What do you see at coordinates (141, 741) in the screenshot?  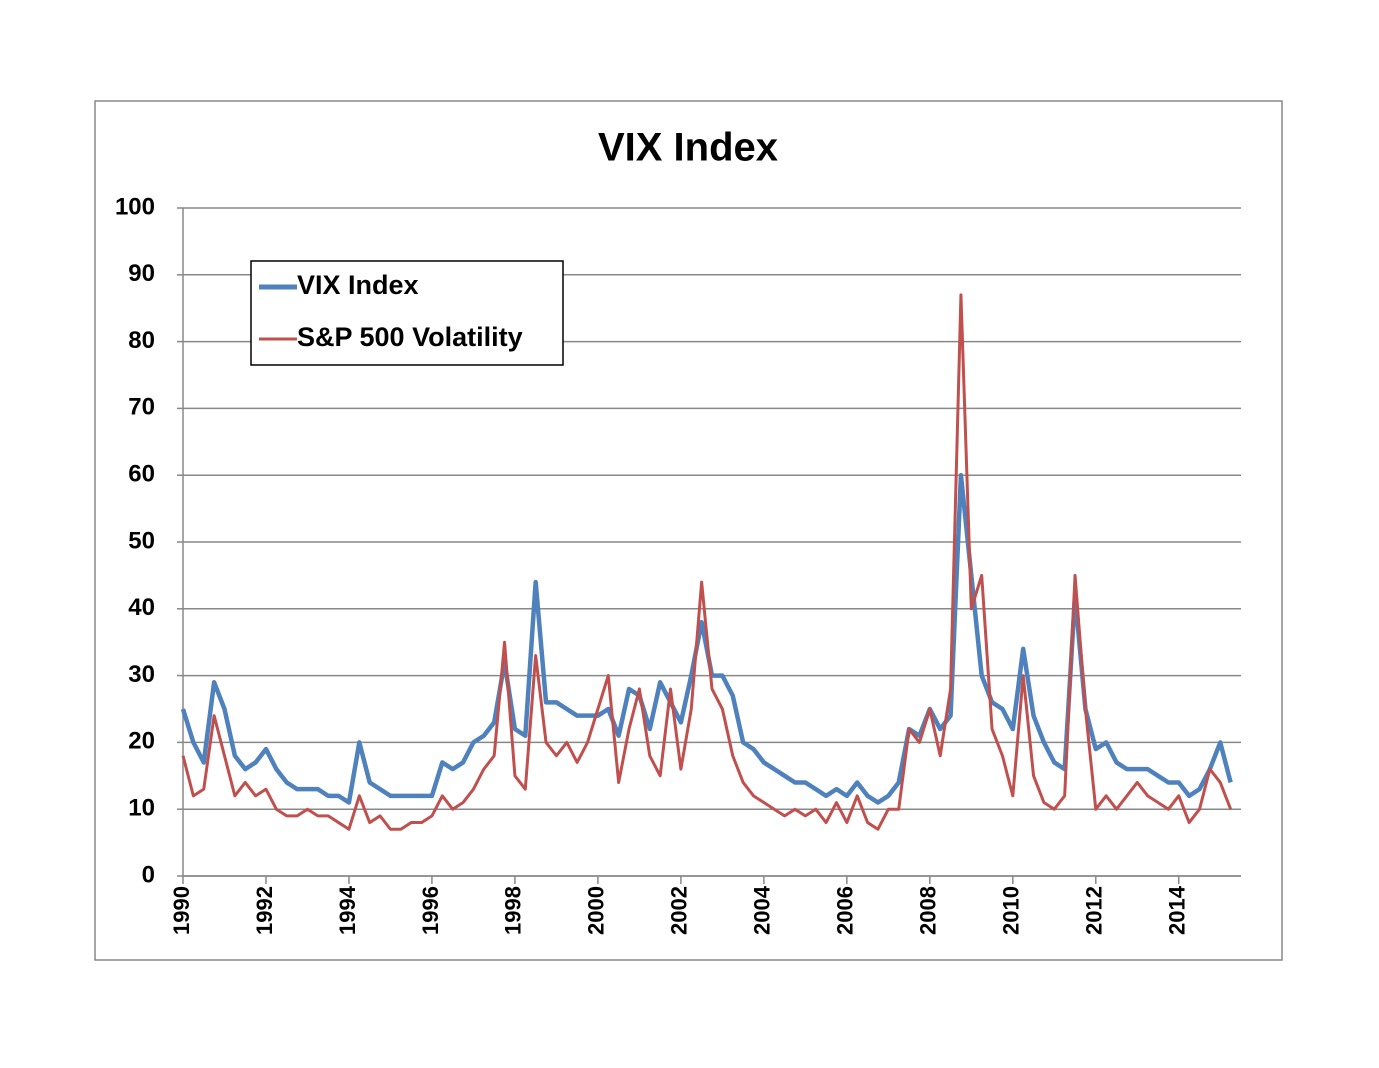 I see `y-tick-label: 20` at bounding box center [141, 741].